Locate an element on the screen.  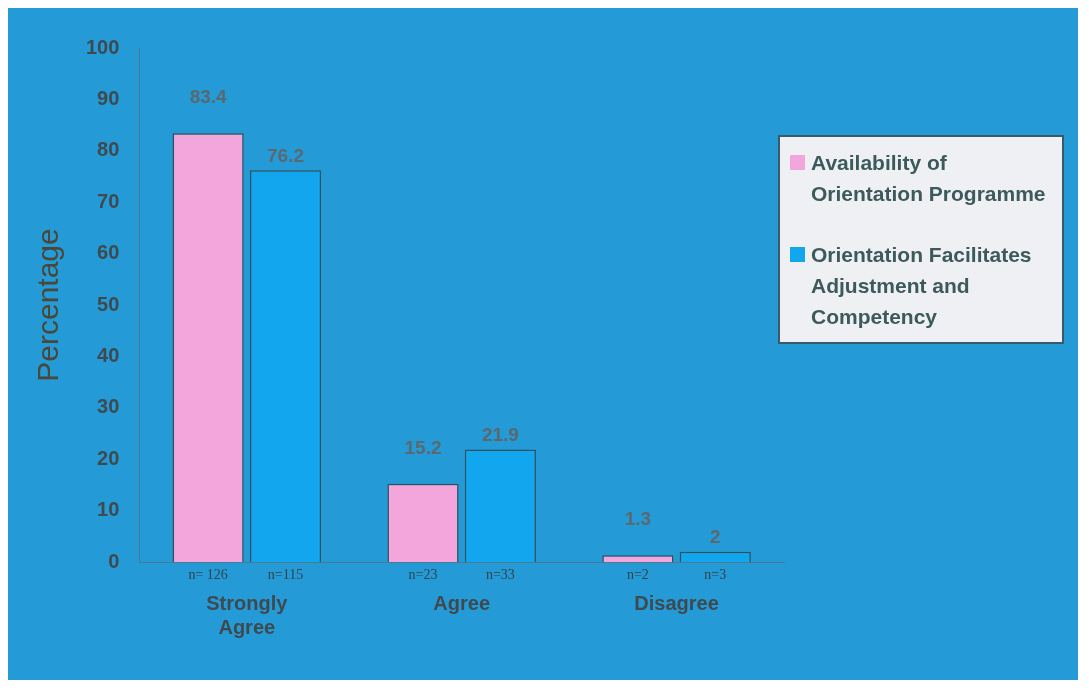
data-label: 2 is located at coordinates (715, 537).